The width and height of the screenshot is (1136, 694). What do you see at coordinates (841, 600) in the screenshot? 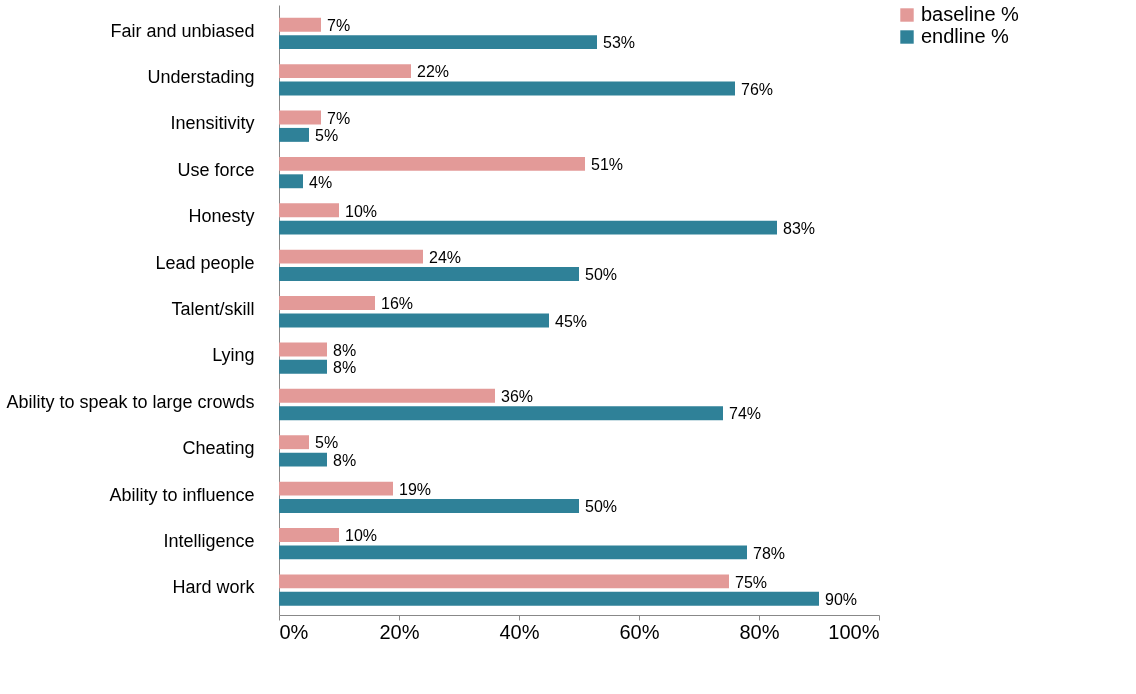
I see `data-label: 90%` at bounding box center [841, 600].